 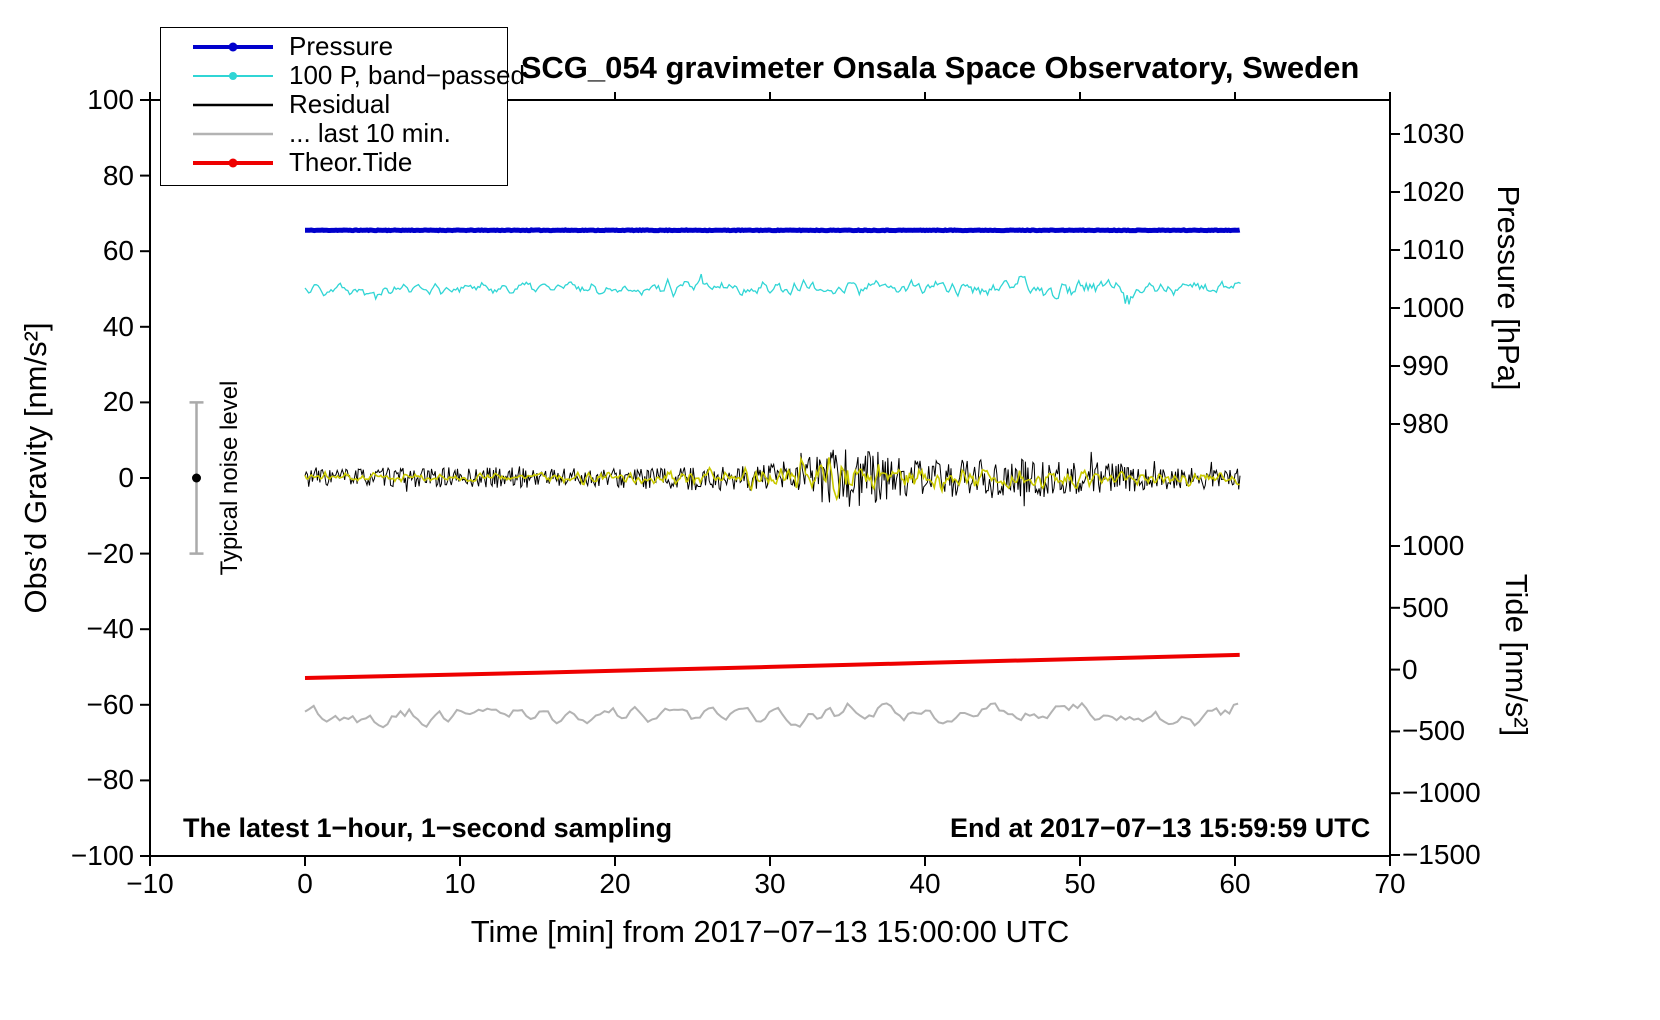 I want to click on bandpassed-line-swatch, so click(x=233, y=75).